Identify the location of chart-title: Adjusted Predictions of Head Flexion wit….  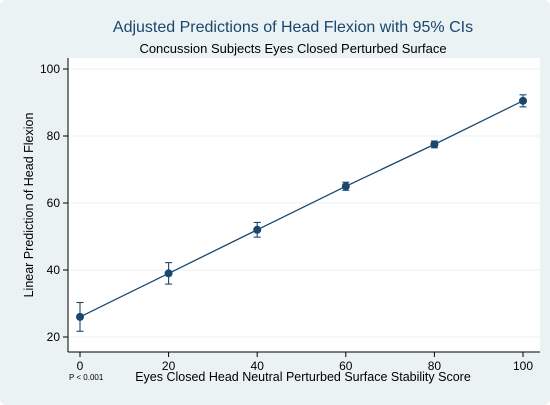
(293, 27).